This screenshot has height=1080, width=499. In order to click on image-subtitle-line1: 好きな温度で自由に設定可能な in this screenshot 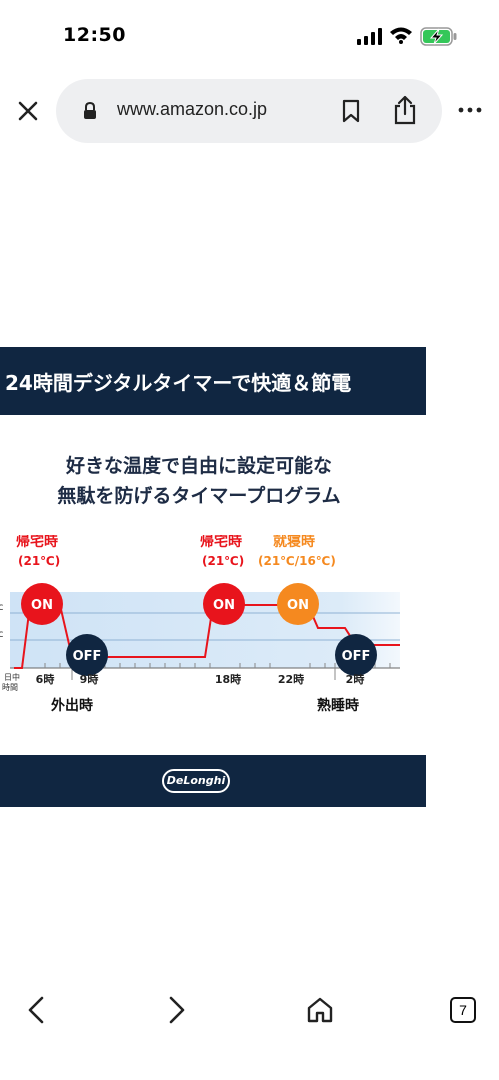, I will do `click(198, 466)`.